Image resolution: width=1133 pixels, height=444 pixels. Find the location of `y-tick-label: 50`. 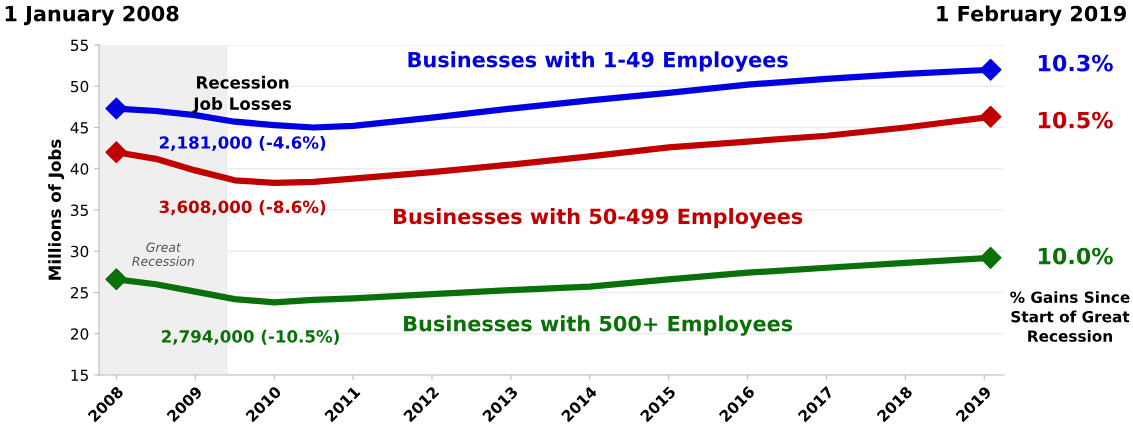

y-tick-label: 50 is located at coordinates (80, 86).